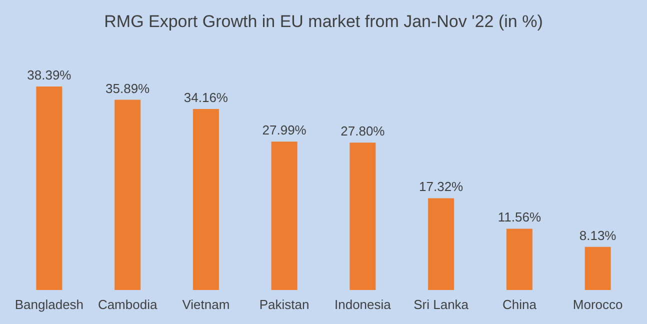 This screenshot has height=324, width=647. I want to click on x-tick-label: Bangladesh, so click(49, 304).